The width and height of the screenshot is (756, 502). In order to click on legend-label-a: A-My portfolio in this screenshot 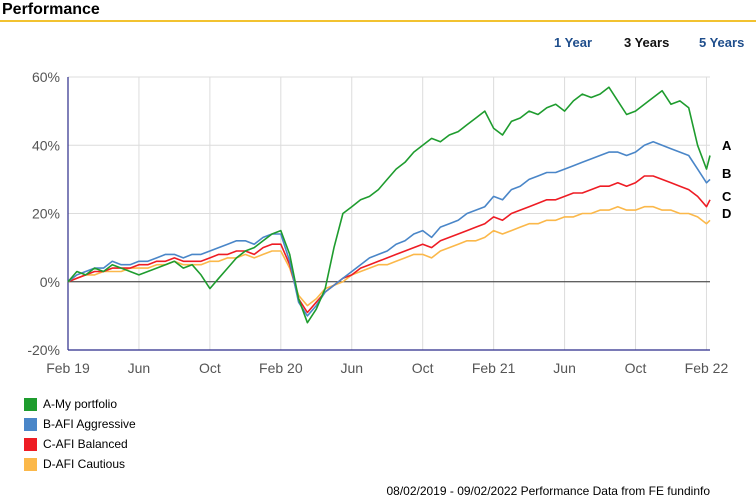, I will do `click(80, 404)`.